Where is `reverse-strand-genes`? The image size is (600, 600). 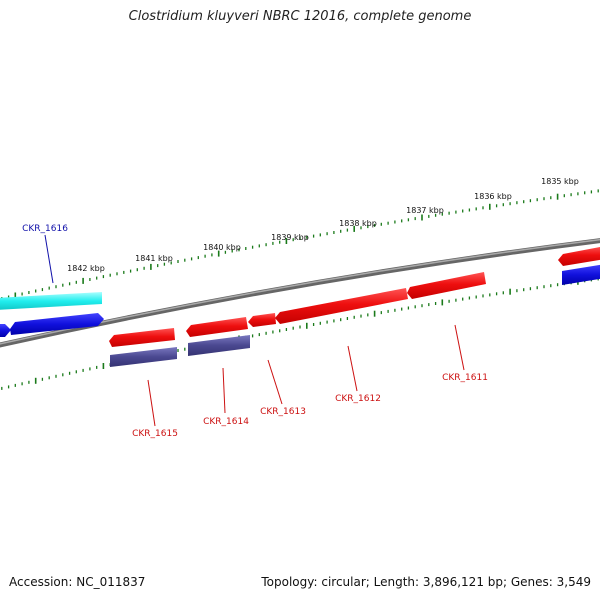
reverse-strand-genes is located at coordinates (355, 315).